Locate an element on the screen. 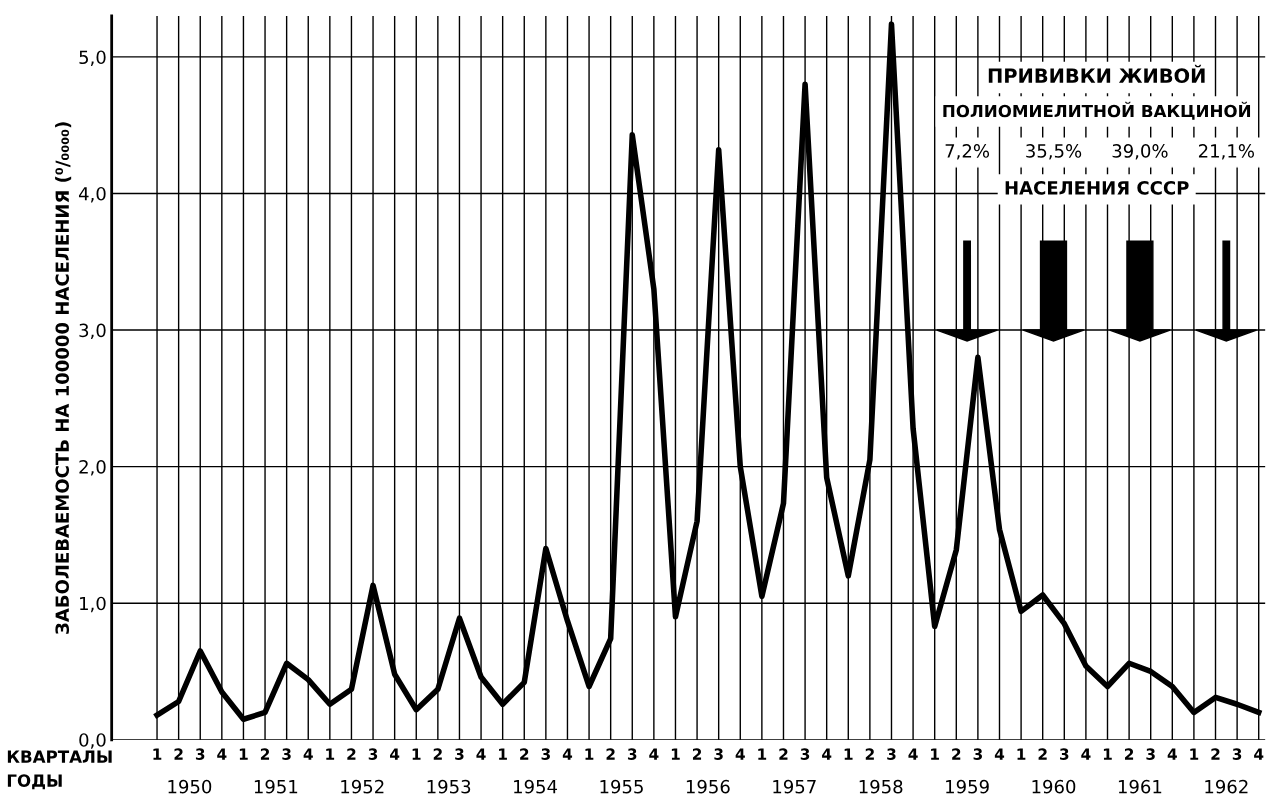 The width and height of the screenshot is (1269, 798). y-tick-label: 0,0 is located at coordinates (92, 741).